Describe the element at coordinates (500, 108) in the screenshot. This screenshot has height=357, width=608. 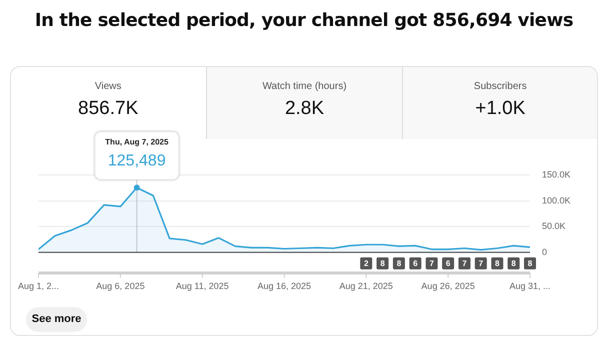
I see `text: +1.0K` at that location.